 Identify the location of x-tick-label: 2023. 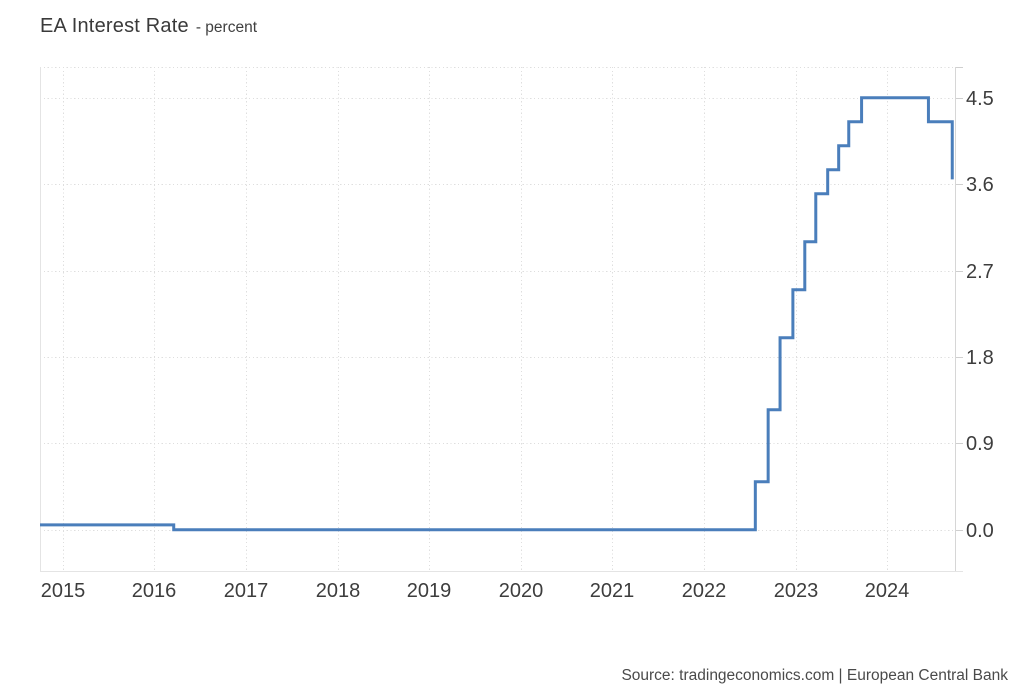
(796, 591).